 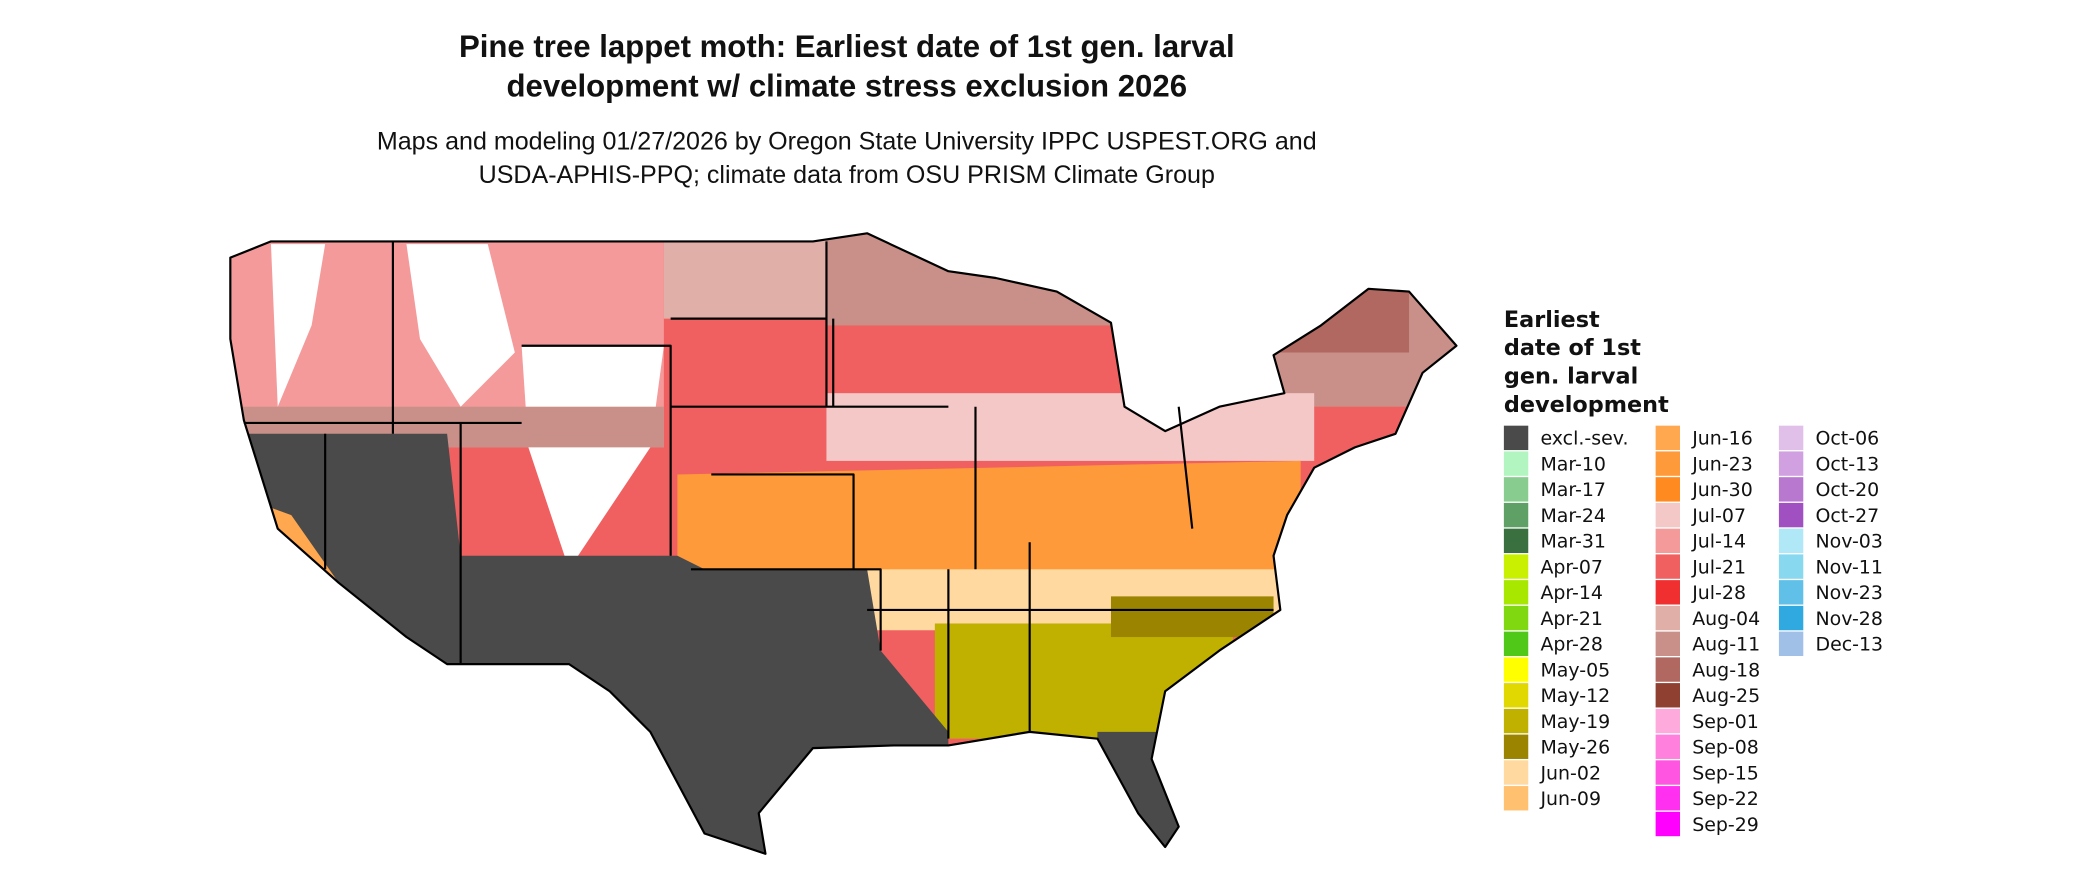 I want to click on legend-label: Aug-18, so click(x=1726, y=670).